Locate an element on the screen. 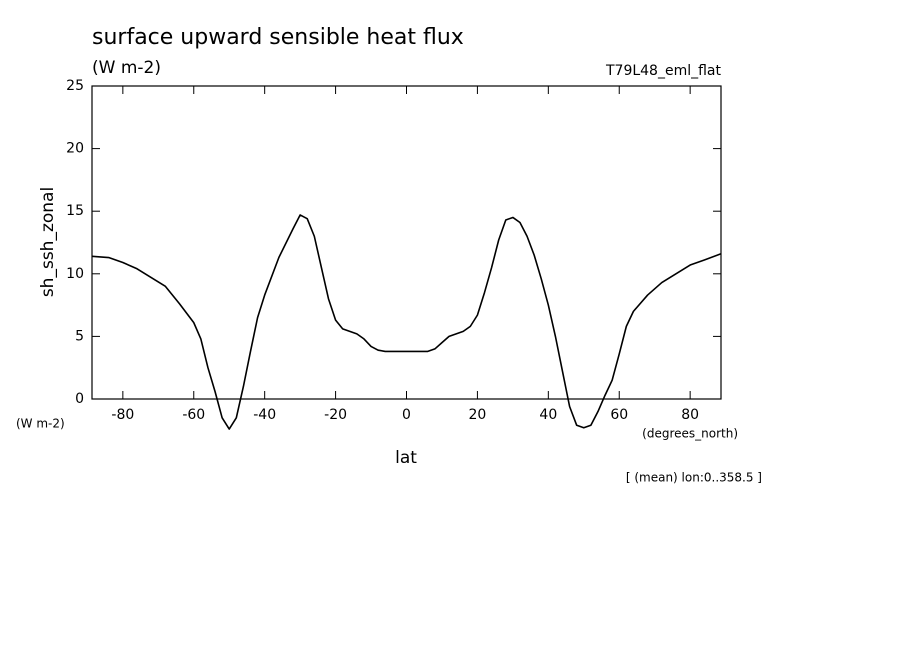 The width and height of the screenshot is (904, 654). x-tick-label: -40 is located at coordinates (264, 415).